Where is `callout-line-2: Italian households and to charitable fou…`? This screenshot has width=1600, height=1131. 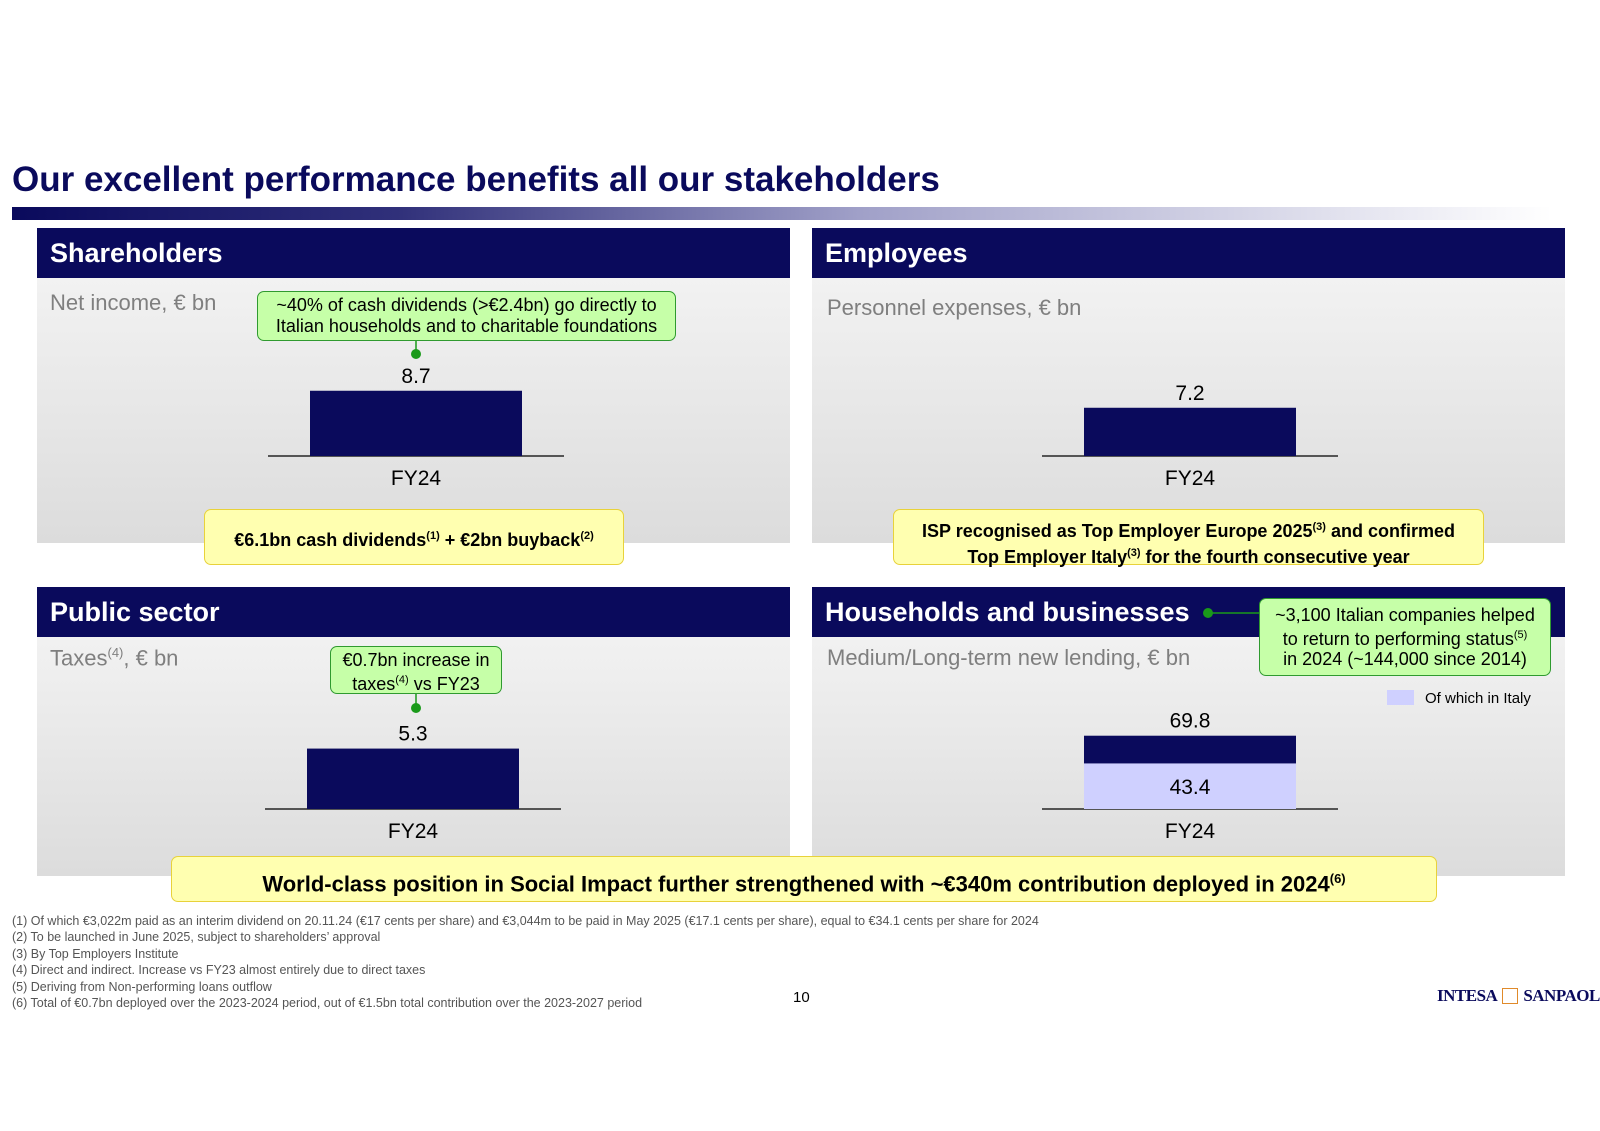 callout-line-2: Italian households and to charitable fou… is located at coordinates (466, 326).